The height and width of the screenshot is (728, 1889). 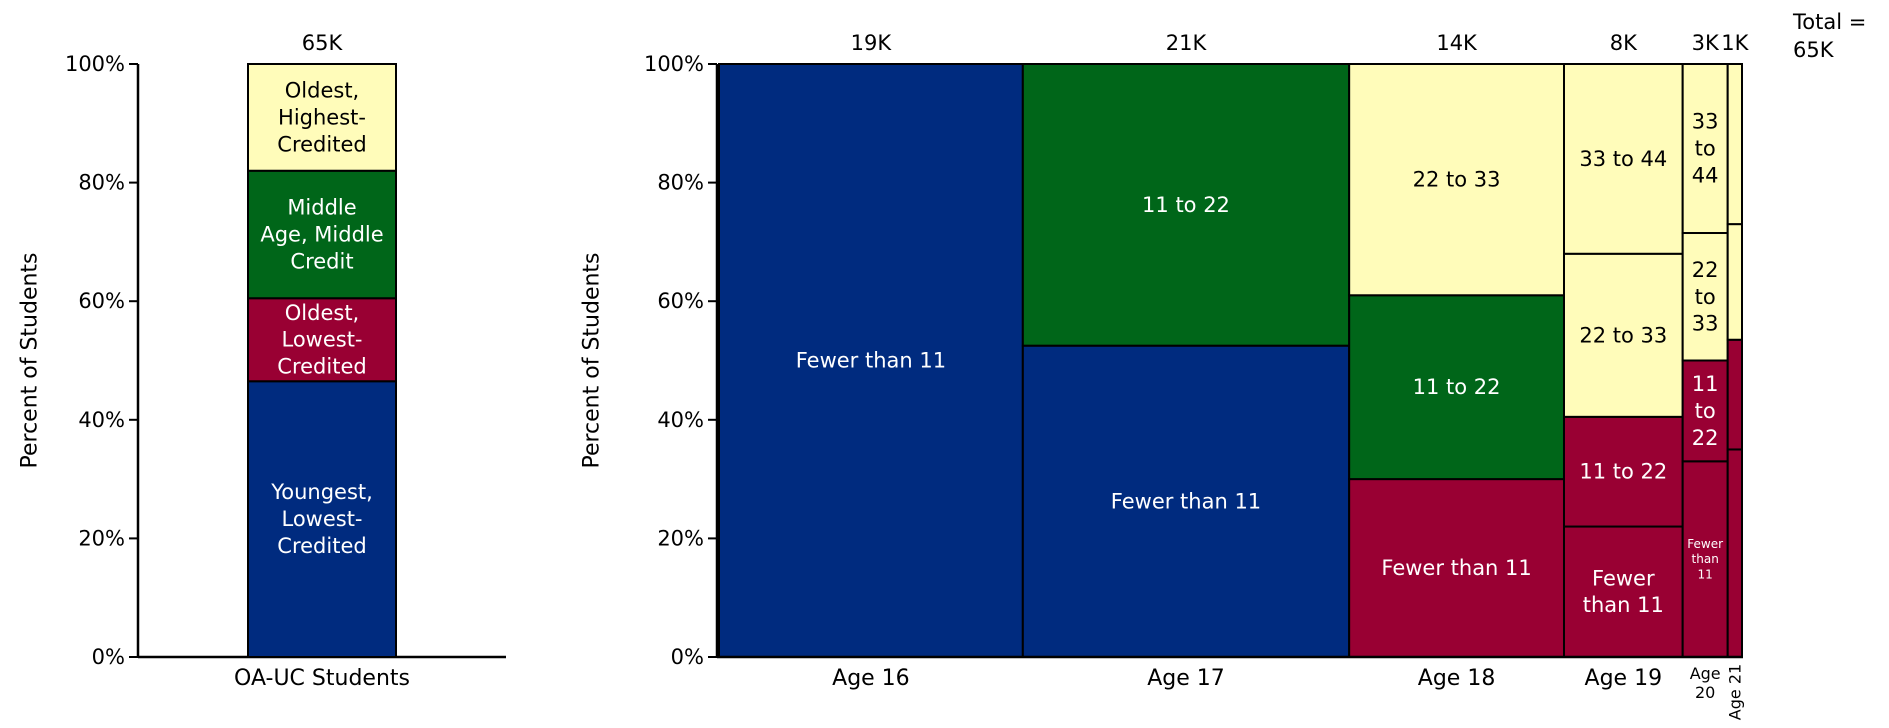 What do you see at coordinates (1814, 50) in the screenshot?
I see `total-note-line2: 65K` at bounding box center [1814, 50].